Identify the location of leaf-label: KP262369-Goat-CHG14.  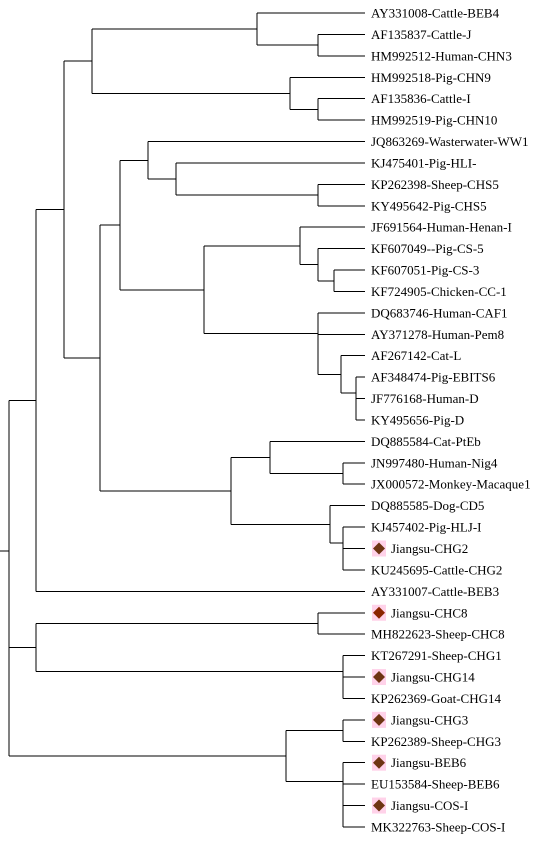
(436, 698).